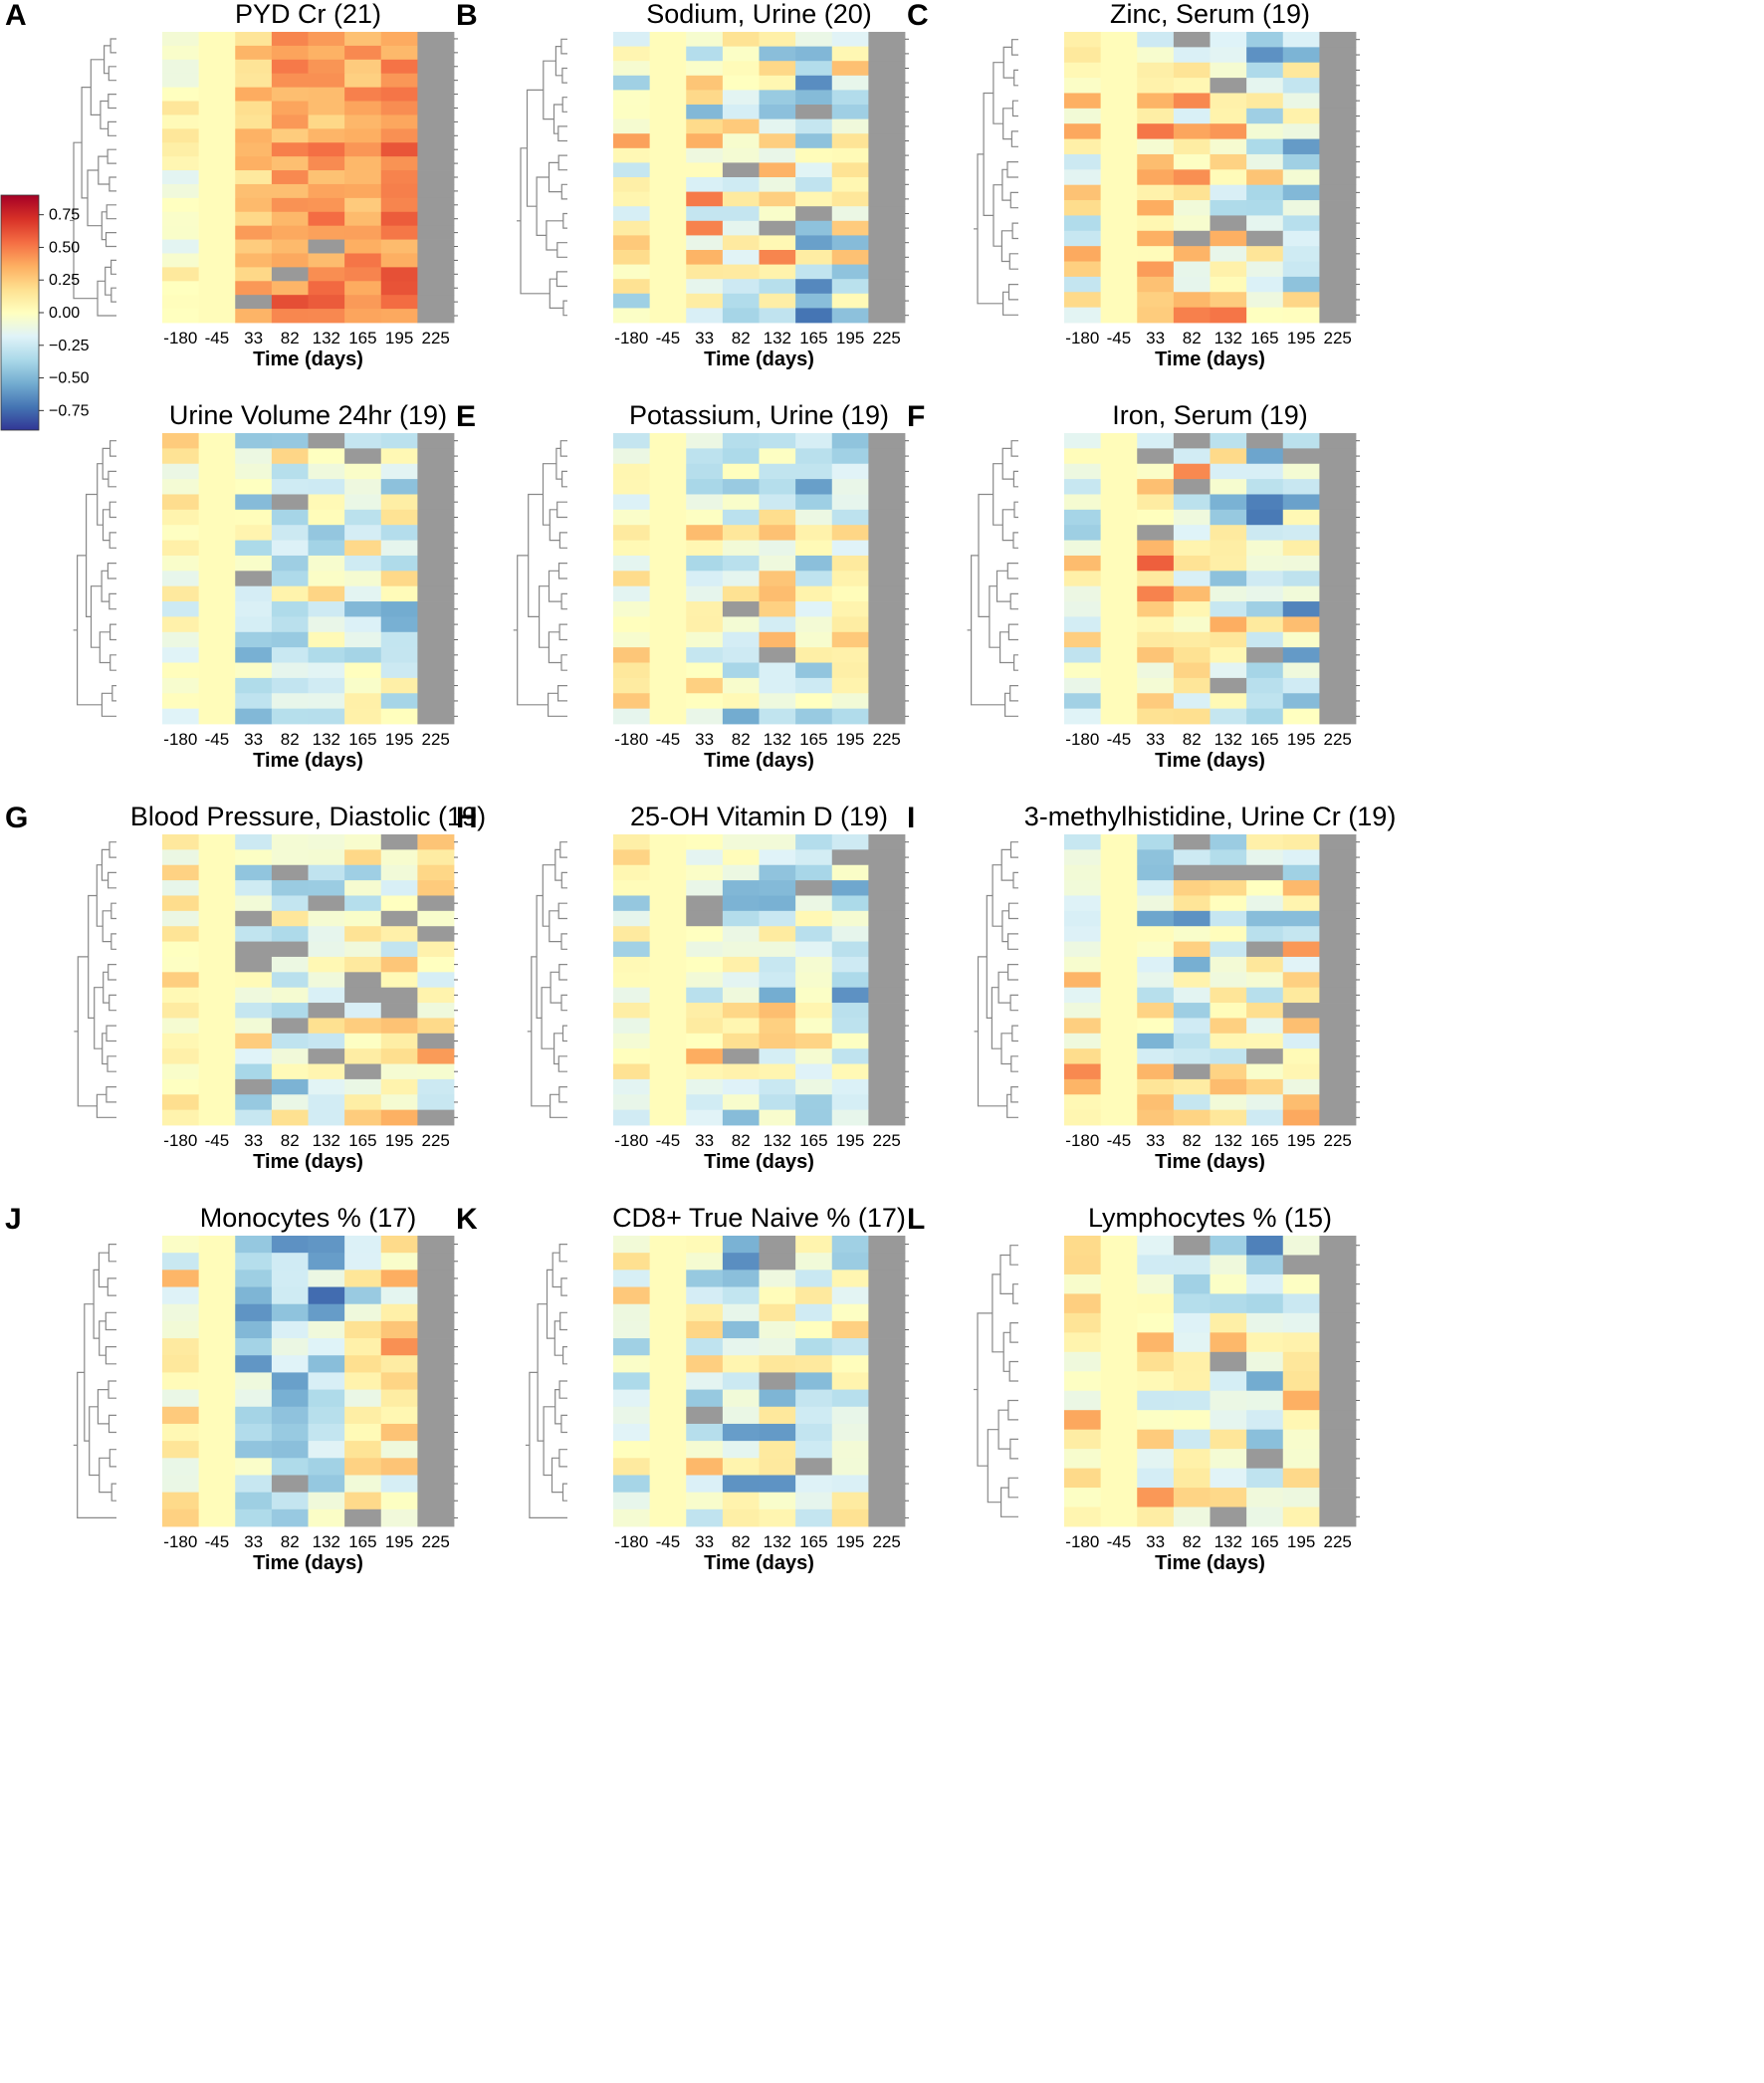 This screenshot has width=1764, height=2083. I want to click on row-dendrogram, so click(547, 980).